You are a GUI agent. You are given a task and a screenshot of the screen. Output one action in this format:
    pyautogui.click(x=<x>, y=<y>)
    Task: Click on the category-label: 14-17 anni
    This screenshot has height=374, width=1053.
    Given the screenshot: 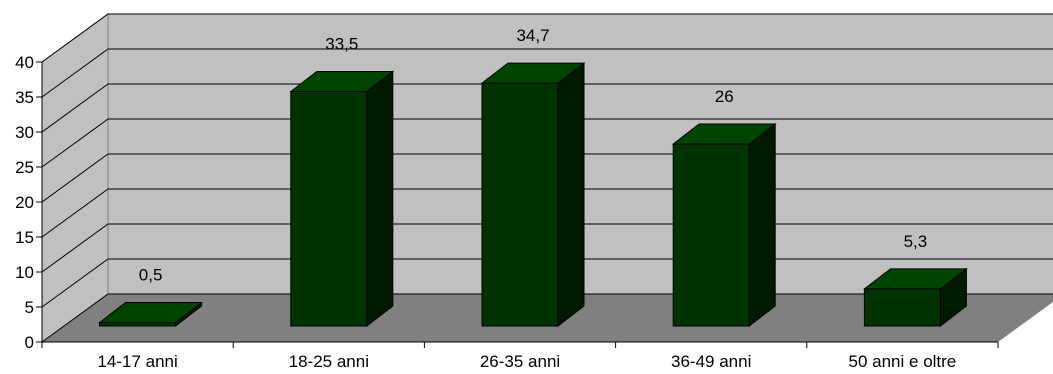 What is the action you would take?
    pyautogui.click(x=137, y=361)
    